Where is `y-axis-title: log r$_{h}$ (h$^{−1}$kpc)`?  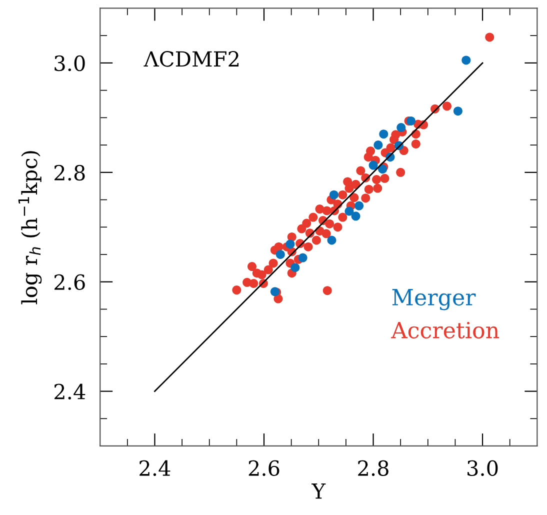 y-axis-title: log r$_{h}$ (h$^{−1}$kpc) is located at coordinates (30, 227).